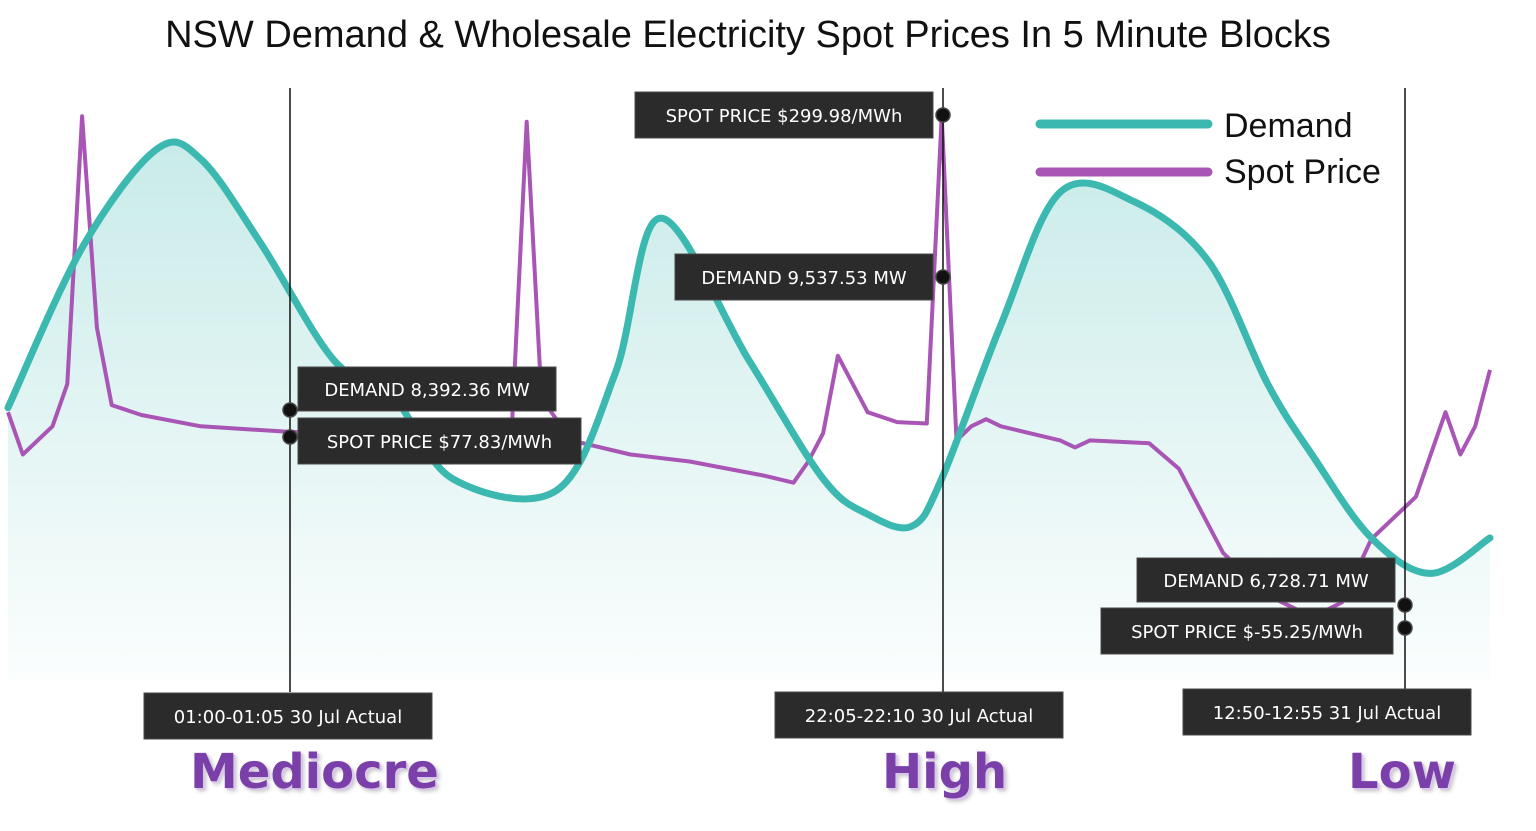 This screenshot has height=831, width=1536. Describe the element at coordinates (943, 115) in the screenshot. I see `price-point-high` at that location.